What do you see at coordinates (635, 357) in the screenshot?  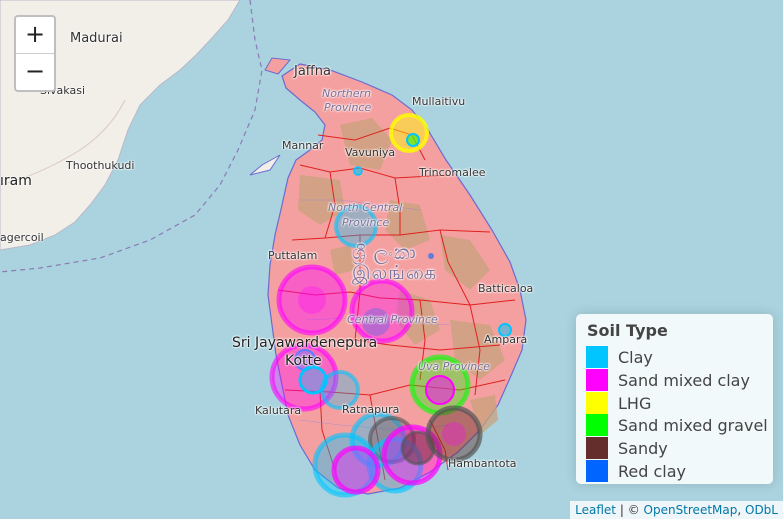 I see `legend-label: Clay` at bounding box center [635, 357].